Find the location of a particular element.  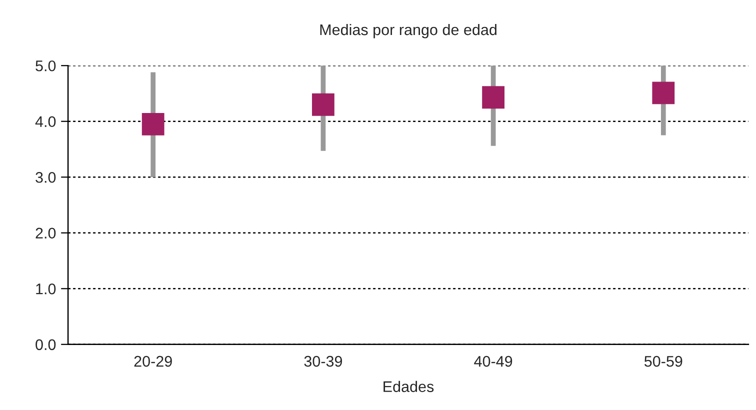

x-tick-label: 50-59 is located at coordinates (663, 361).